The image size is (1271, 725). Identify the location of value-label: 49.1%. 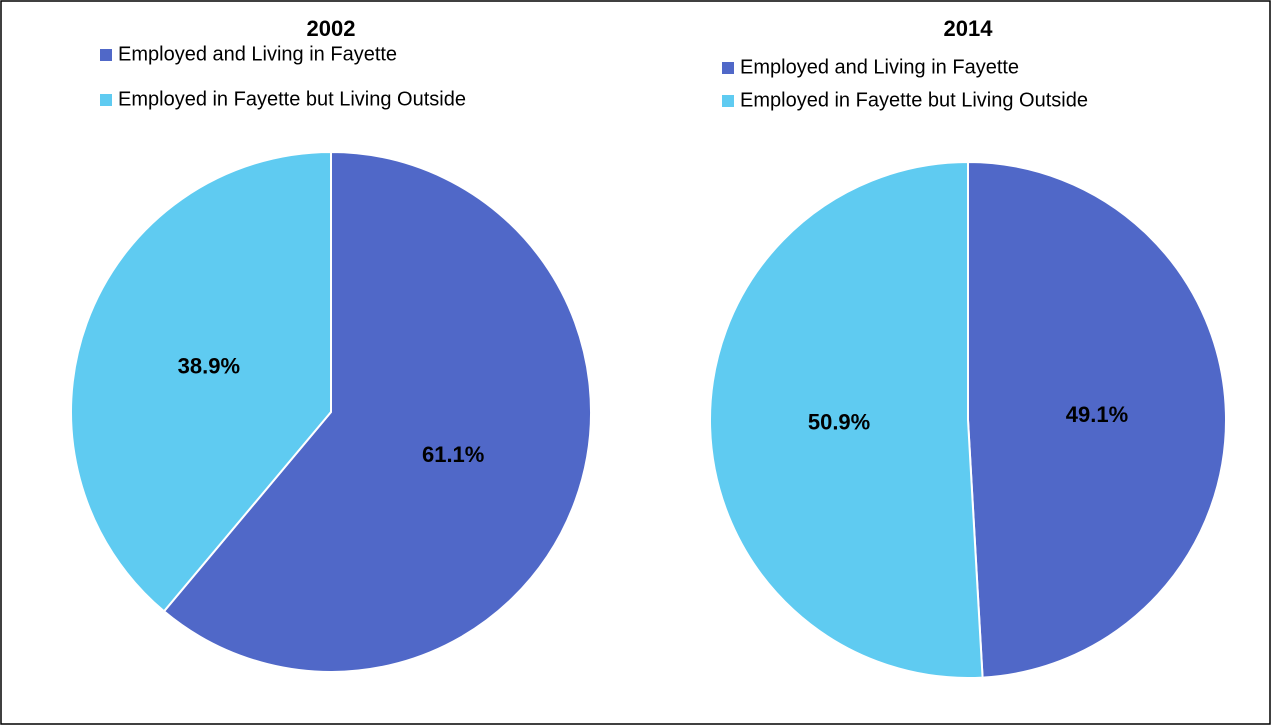
(1097, 414).